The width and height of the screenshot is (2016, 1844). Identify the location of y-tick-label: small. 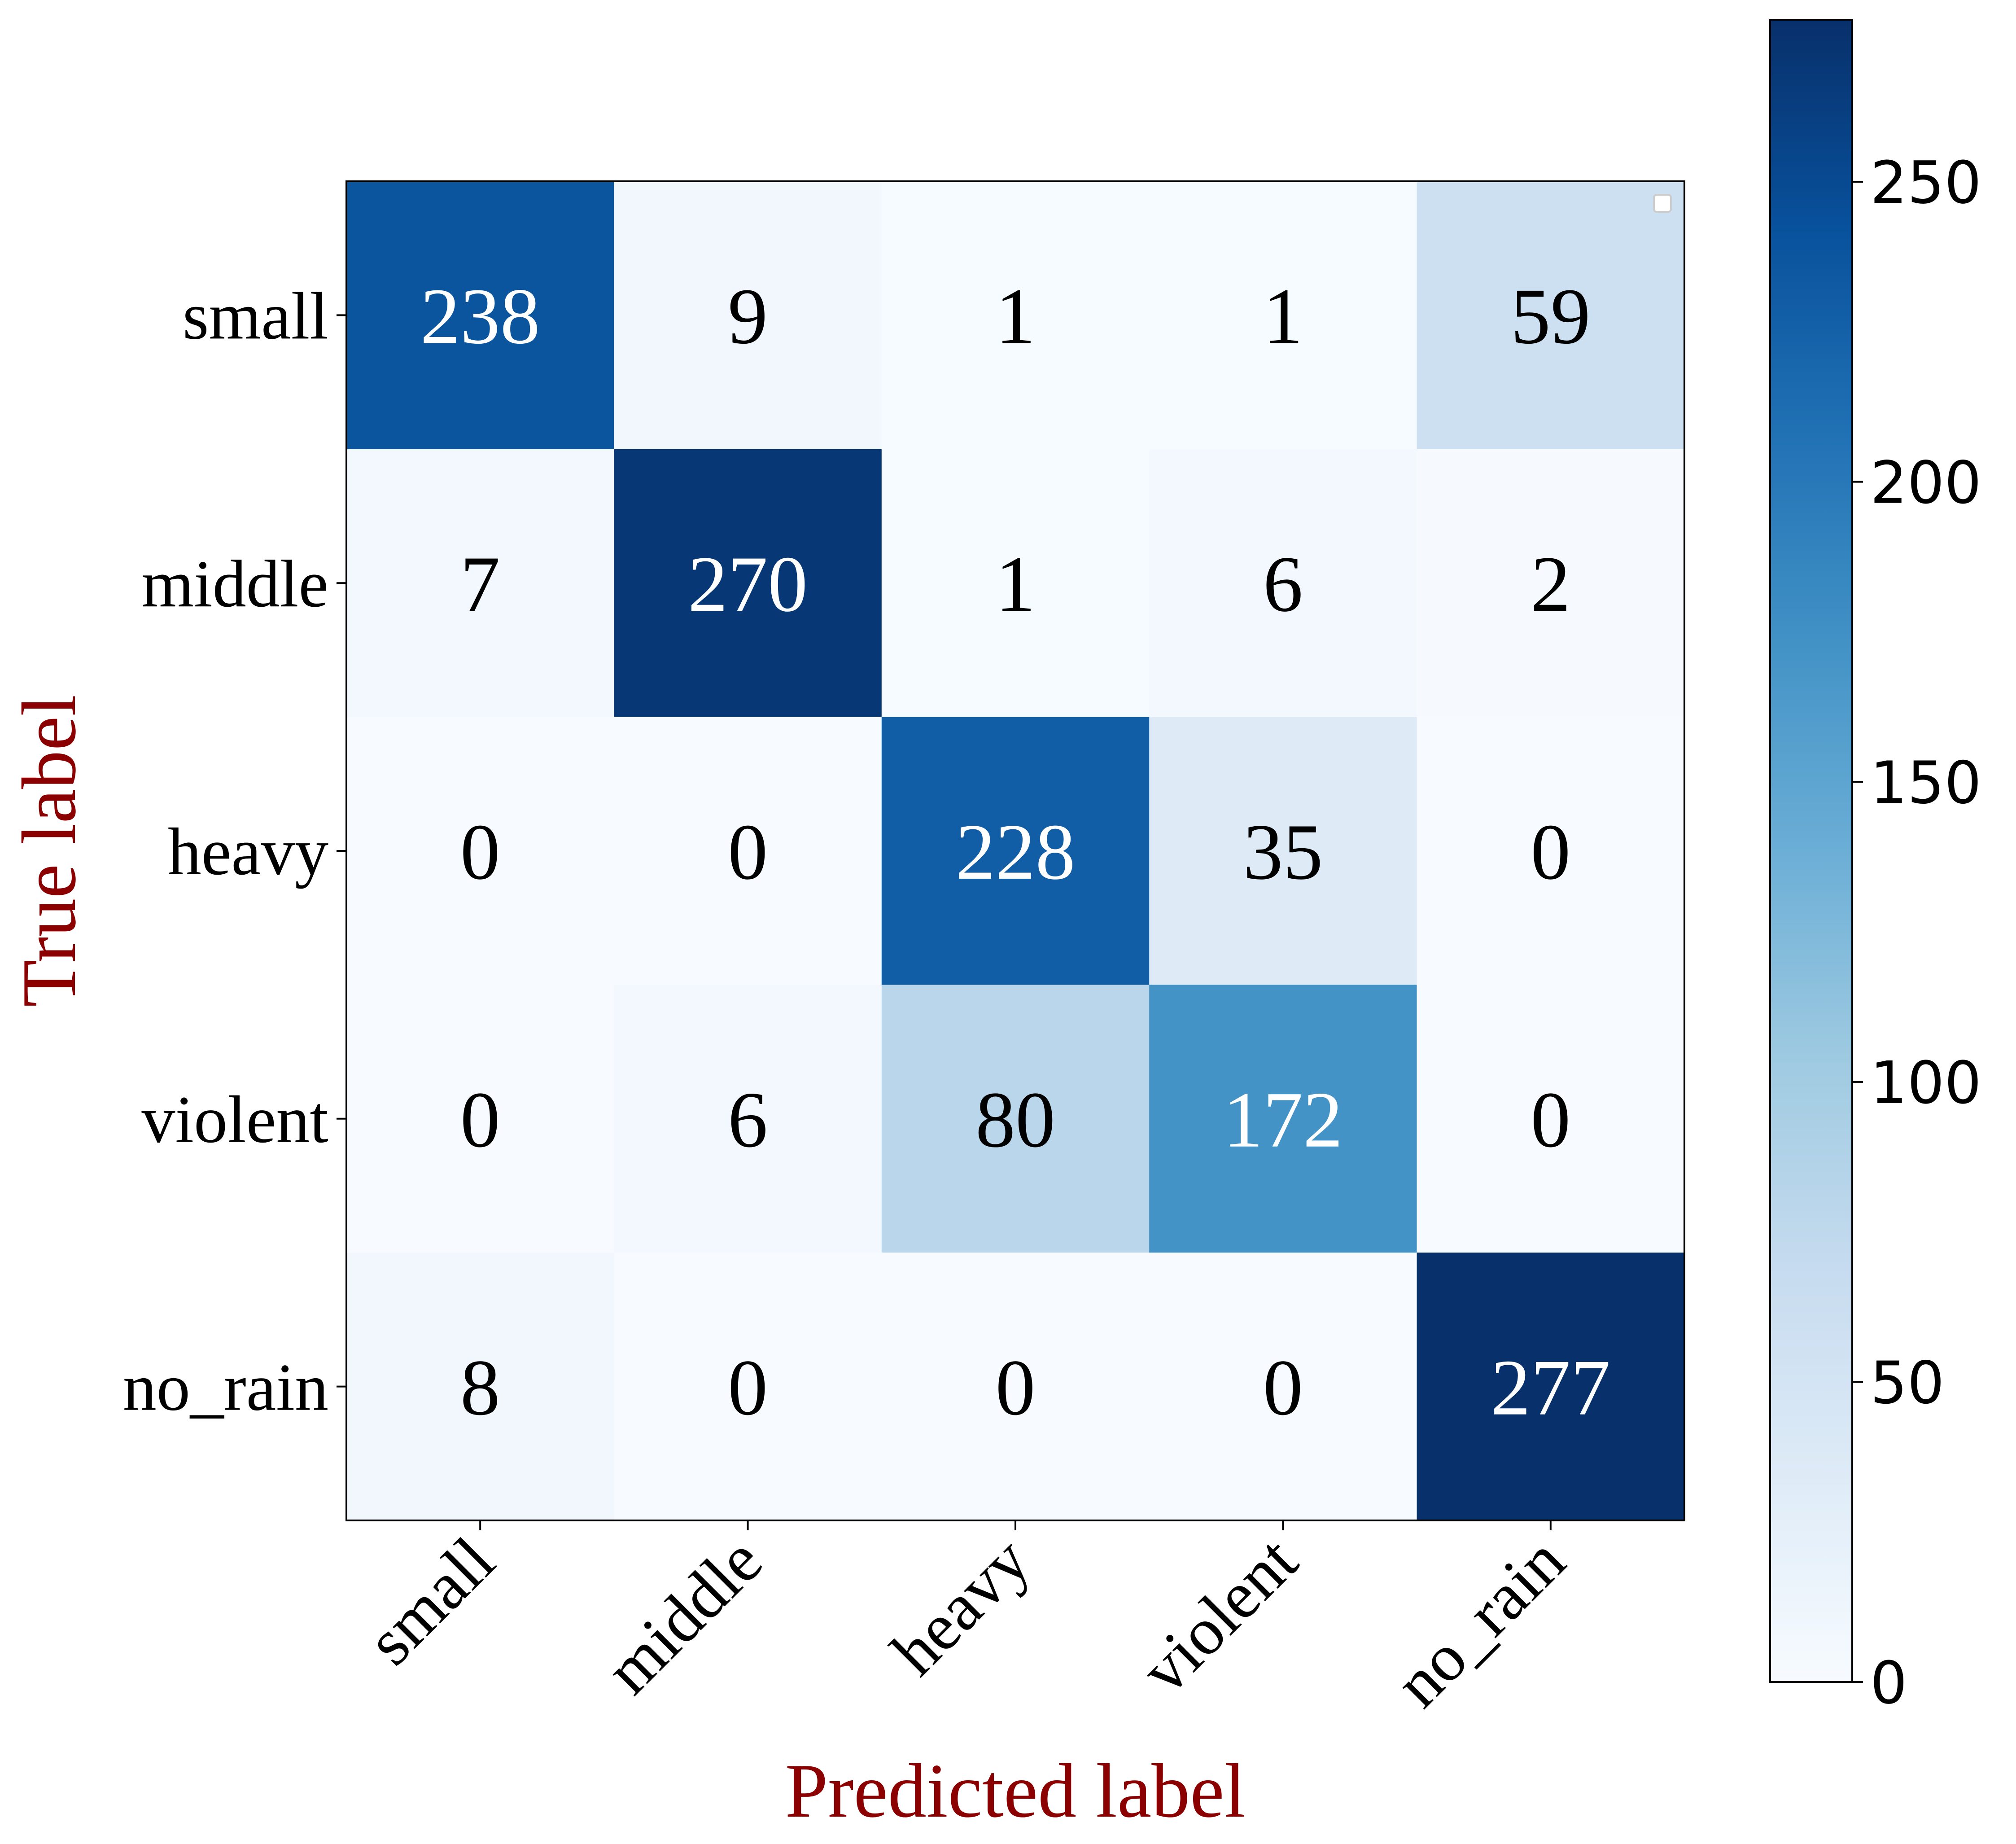
(255, 316).